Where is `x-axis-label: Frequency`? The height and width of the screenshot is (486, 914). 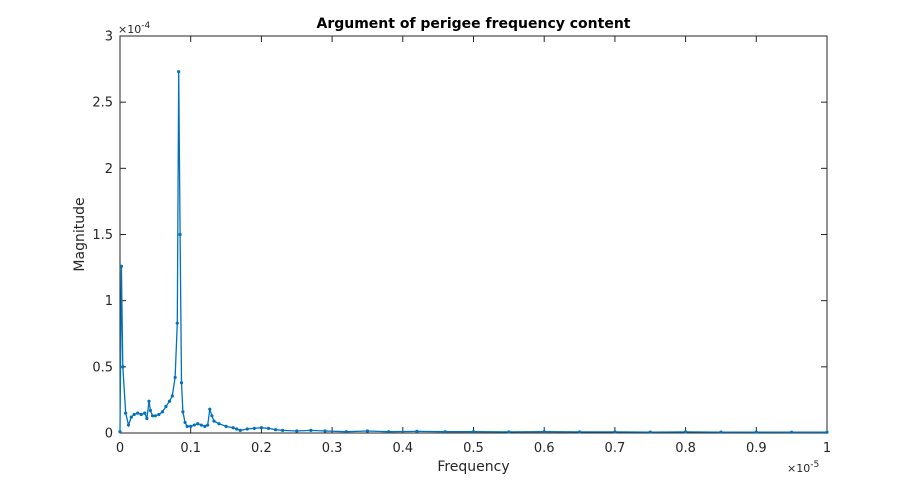
x-axis-label: Frequency is located at coordinates (473, 467).